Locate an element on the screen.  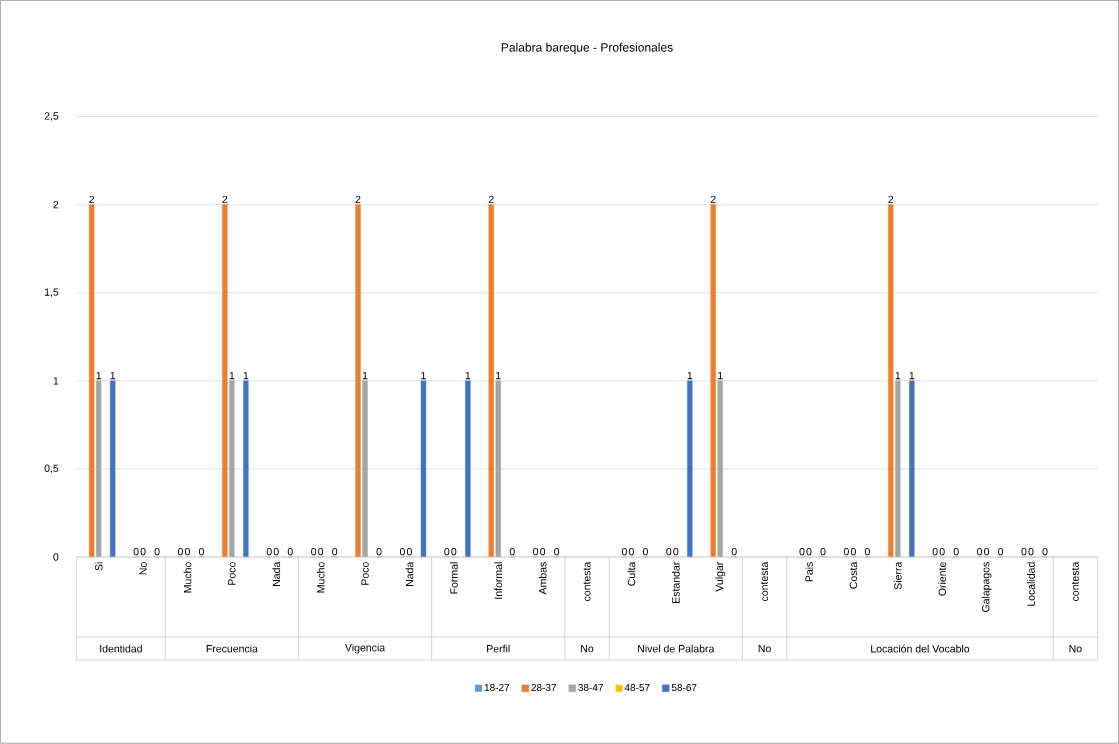
text: Perfil is located at coordinates (498, 648).